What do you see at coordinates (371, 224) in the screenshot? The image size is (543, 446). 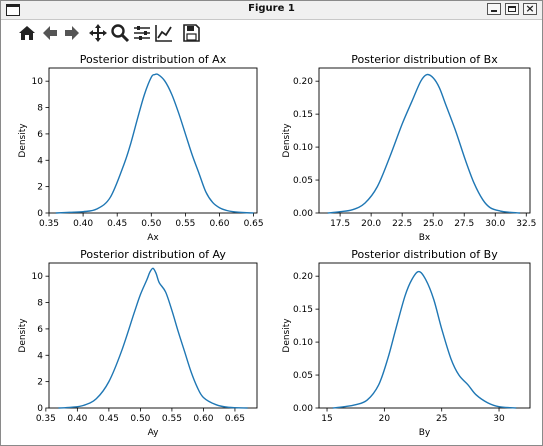 I see `x-tick-label: 20.0` at bounding box center [371, 224].